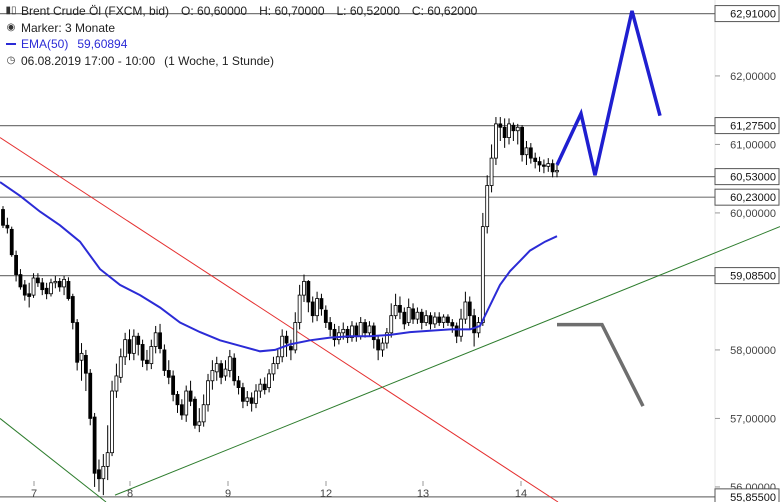 The height and width of the screenshot is (502, 780). I want to click on marker-label: Marker: 3 Monate, so click(68, 27).